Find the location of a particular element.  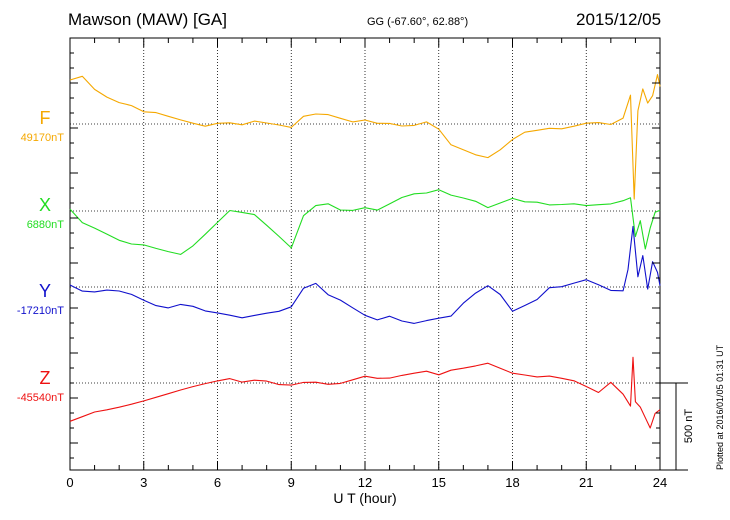

chart-date: 2015/12/05 is located at coordinates (619, 19).